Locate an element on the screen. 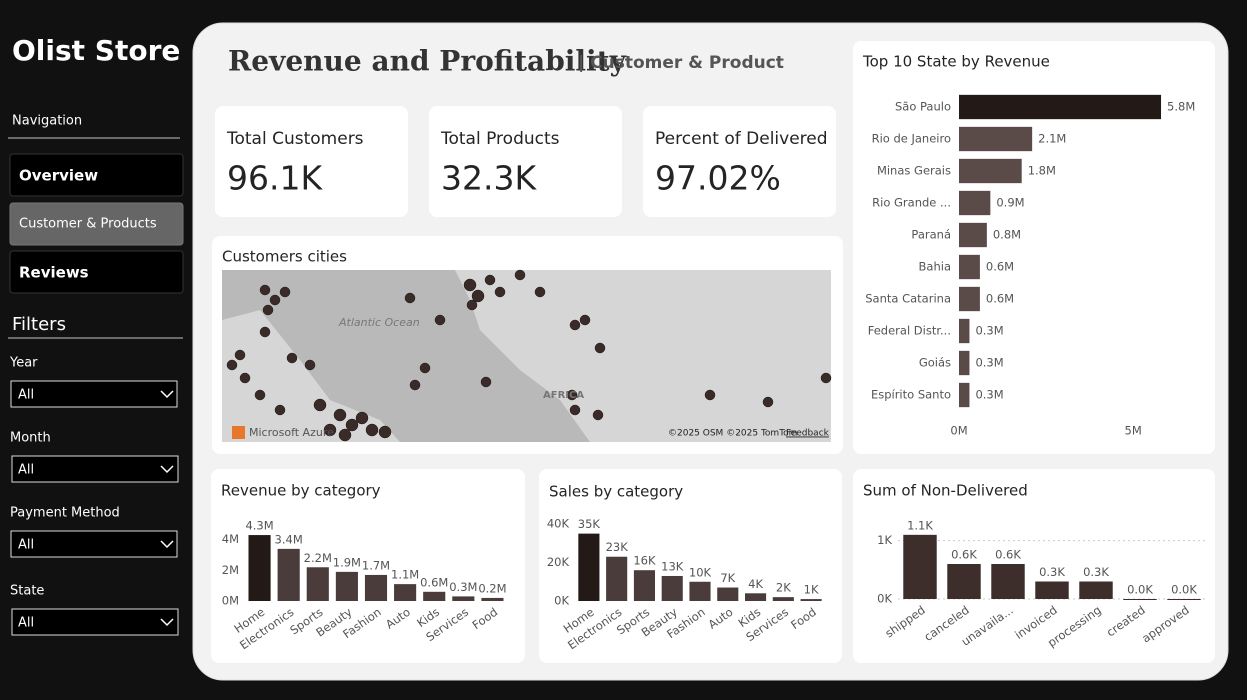 The width and height of the screenshot is (1247, 700). chart-title: Sales by category is located at coordinates (616, 492).